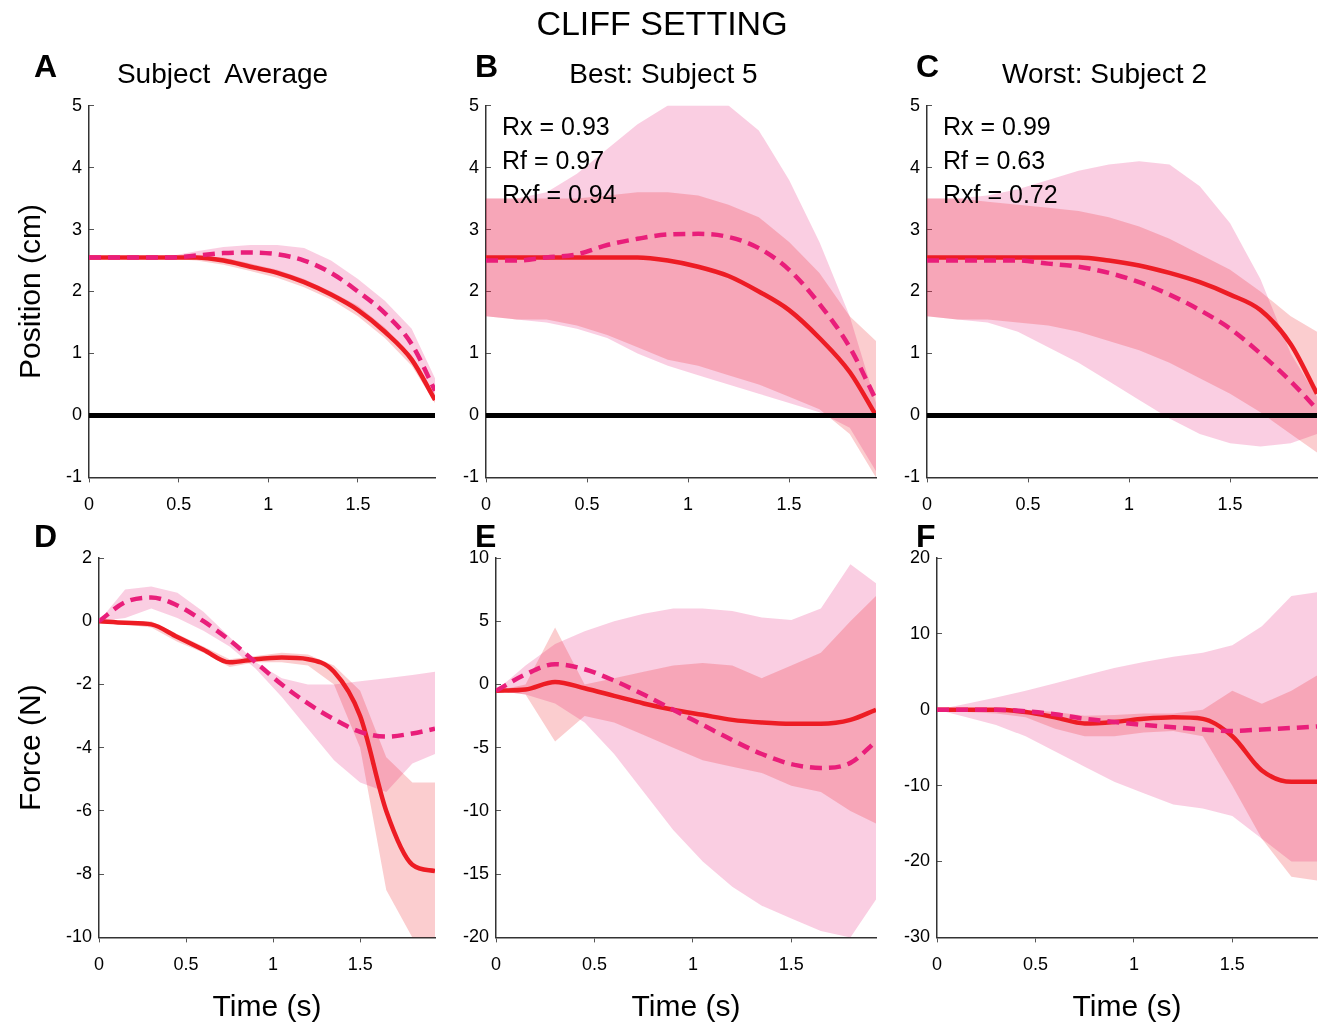 The width and height of the screenshot is (1324, 1031). What do you see at coordinates (476, 873) in the screenshot?
I see `y-tick-label: -15` at bounding box center [476, 873].